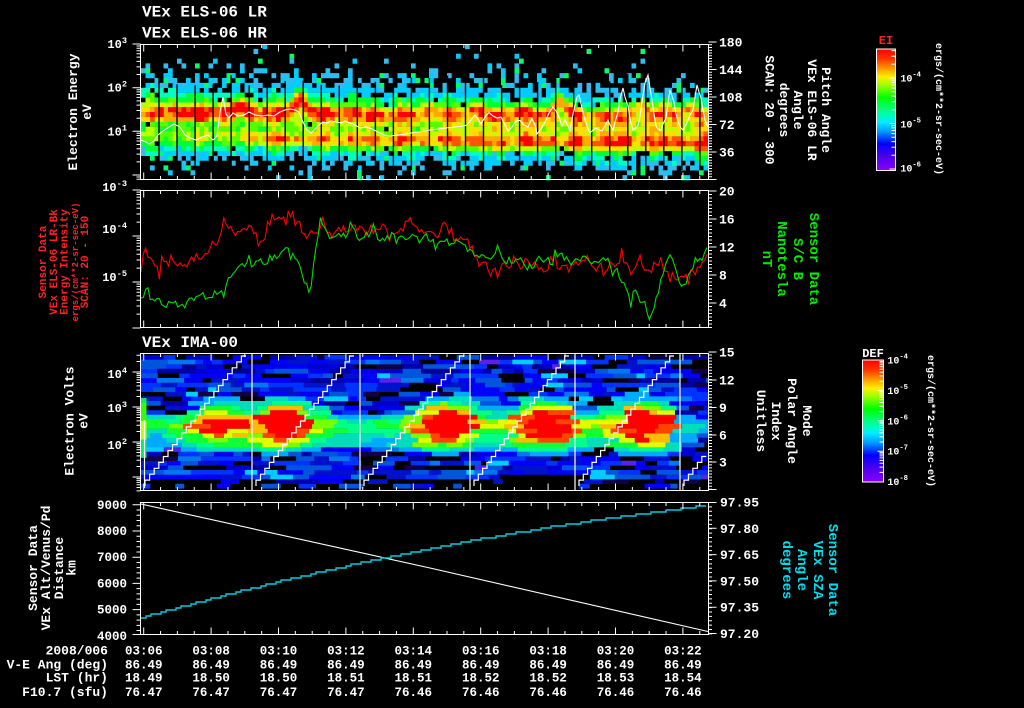 The height and width of the screenshot is (708, 1024). What do you see at coordinates (279, 652) in the screenshot?
I see `svg-text: 03:10` at bounding box center [279, 652].